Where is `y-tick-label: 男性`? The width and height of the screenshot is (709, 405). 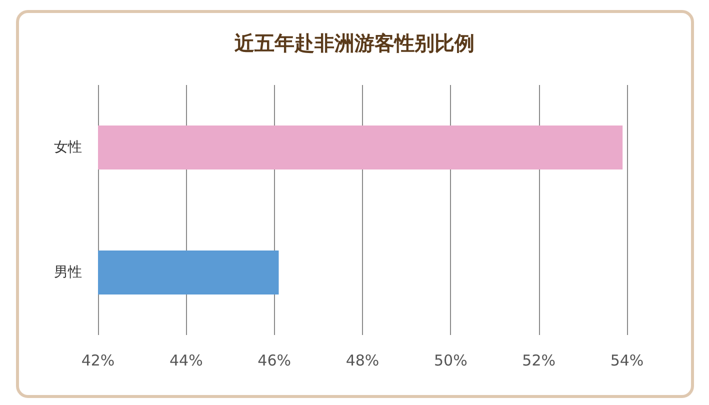 y-tick-label: 男性 is located at coordinates (68, 272).